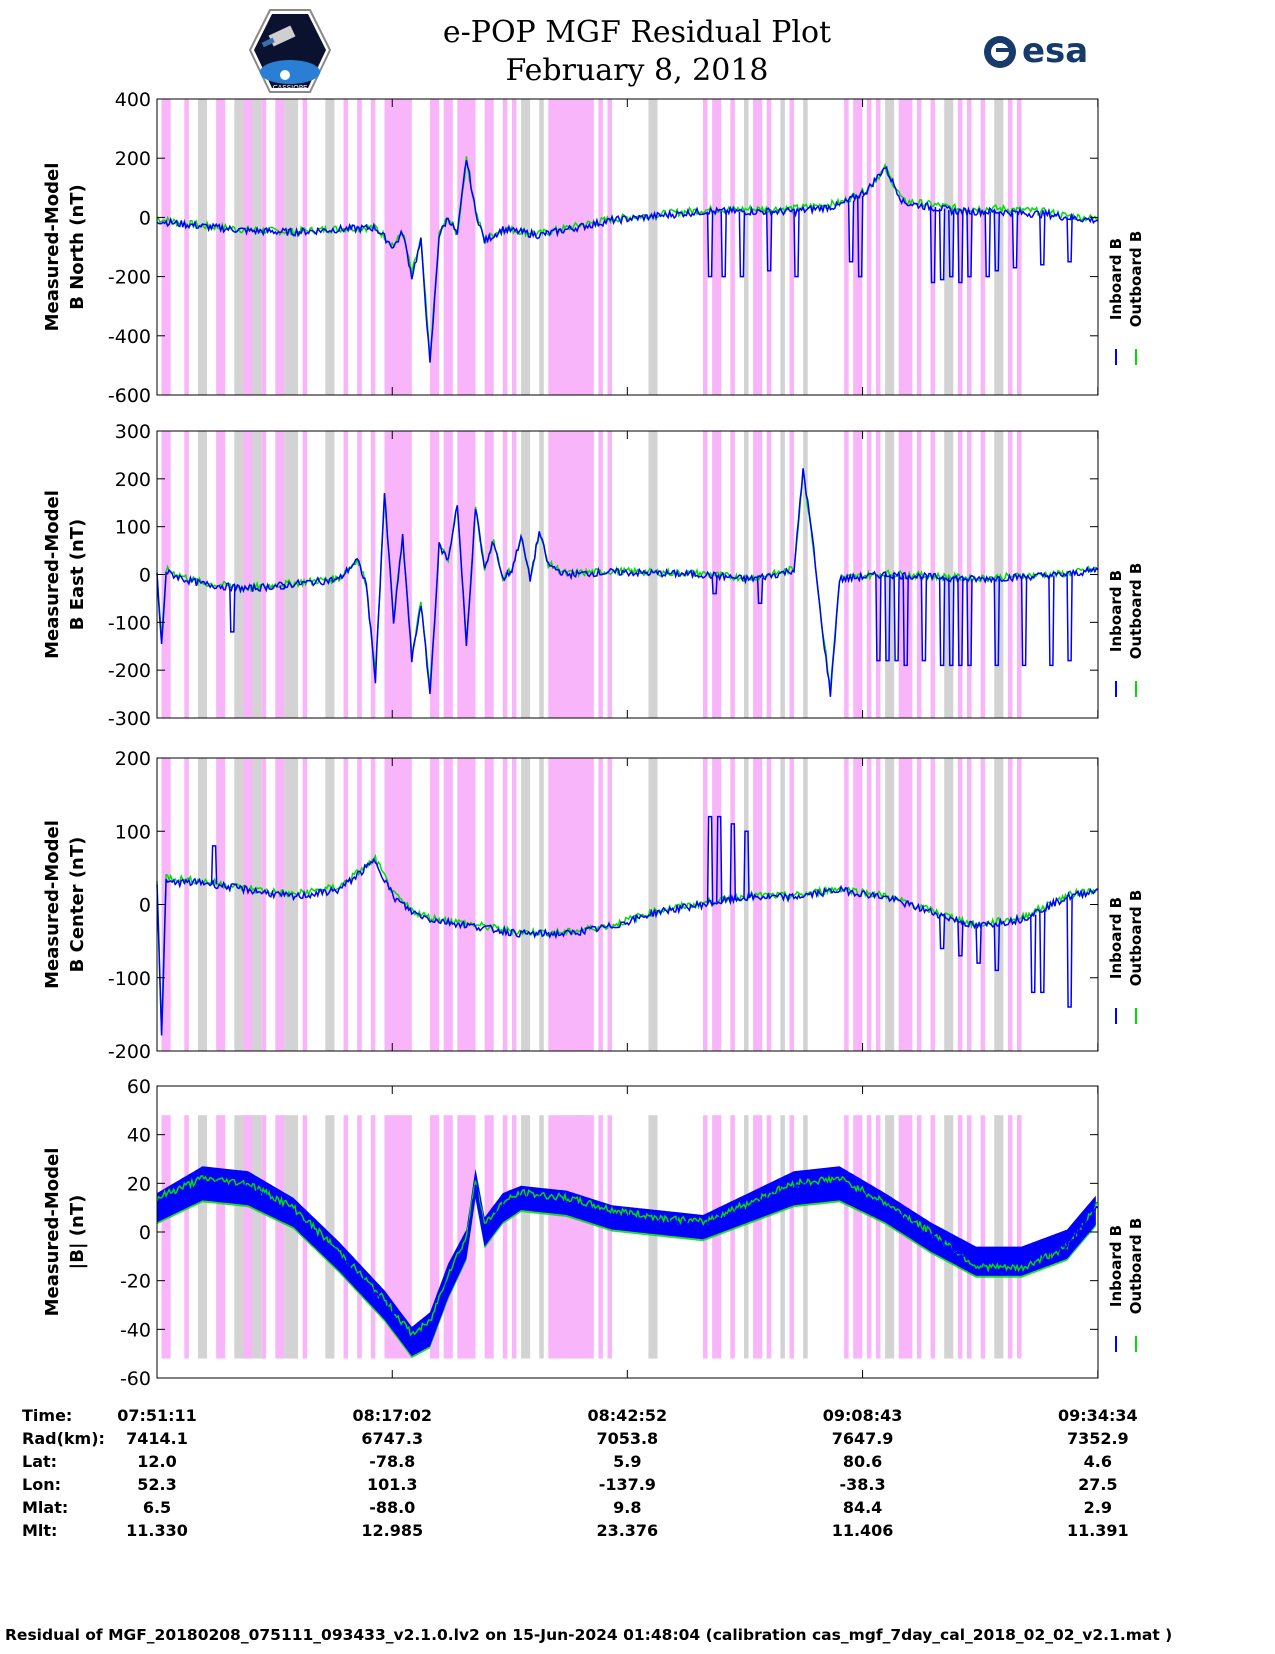 The image size is (1275, 1654). Describe the element at coordinates (145, 218) in the screenshot. I see `y-tick-label: 0` at that location.